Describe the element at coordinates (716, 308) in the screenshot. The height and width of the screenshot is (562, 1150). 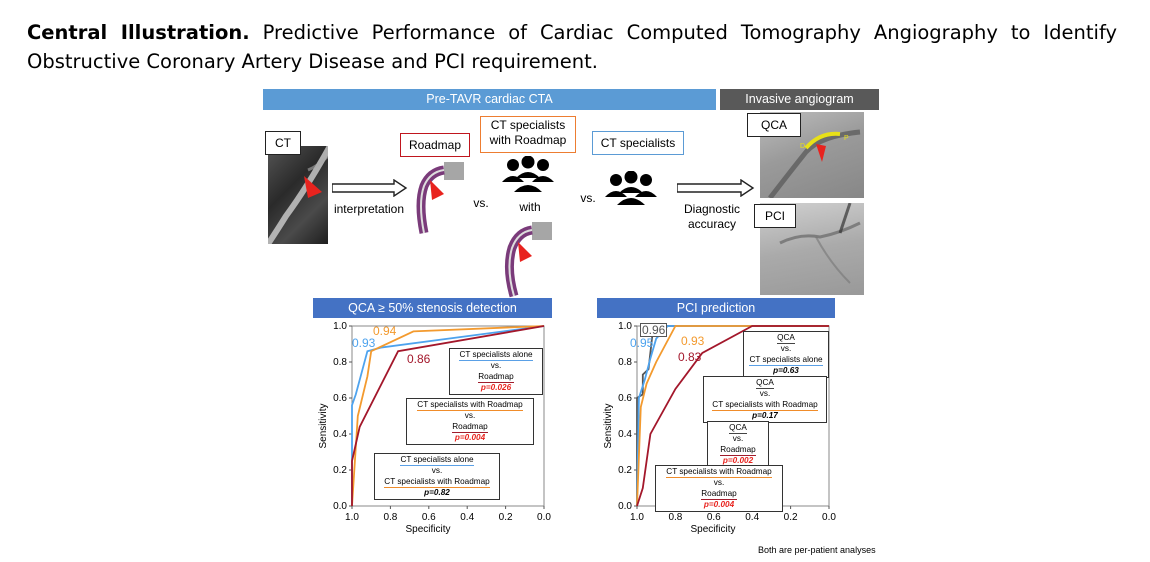
I see `chart2-title: PCI prediction` at that location.